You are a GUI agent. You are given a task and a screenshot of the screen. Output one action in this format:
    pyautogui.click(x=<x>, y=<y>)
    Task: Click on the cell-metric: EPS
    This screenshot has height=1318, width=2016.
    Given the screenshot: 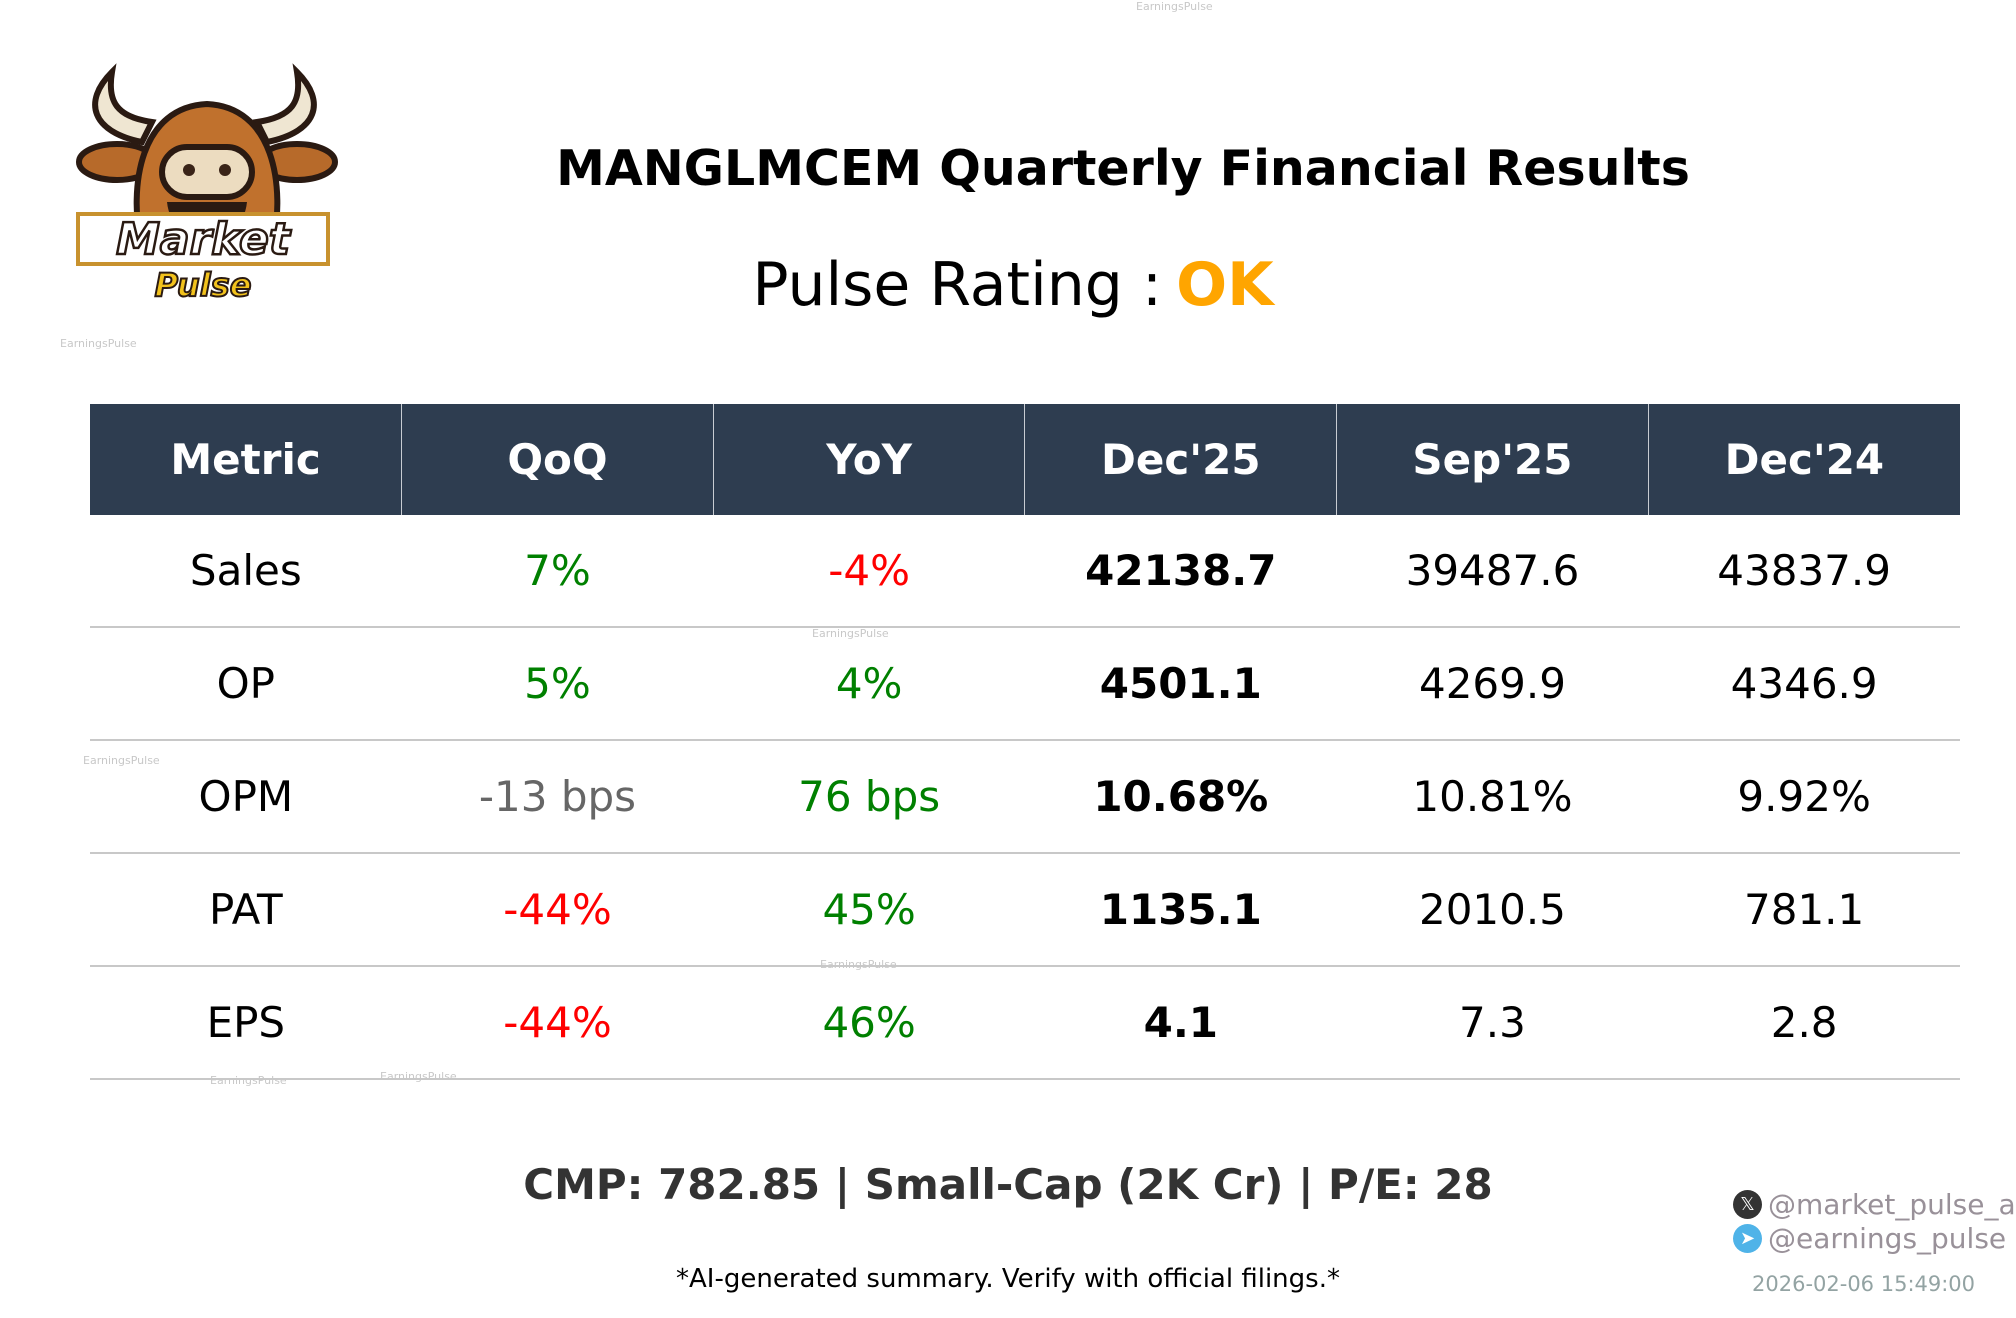 What is the action you would take?
    pyautogui.click(x=246, y=1023)
    